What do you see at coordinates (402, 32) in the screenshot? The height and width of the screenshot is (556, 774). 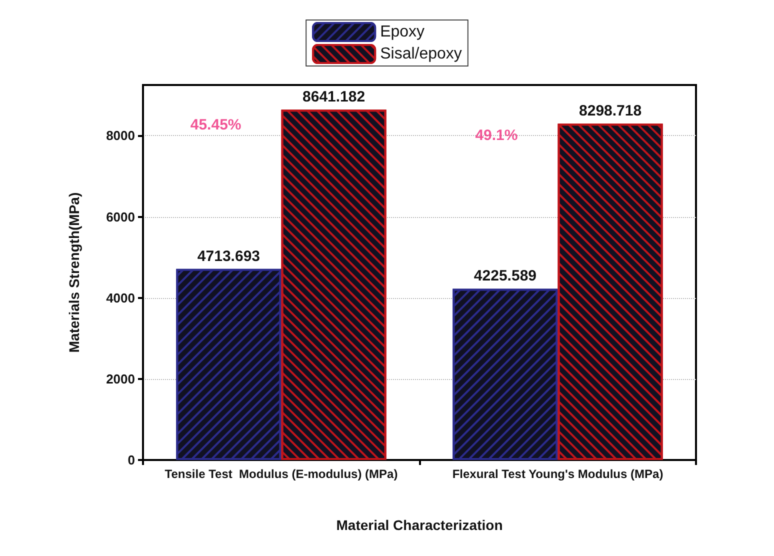 I see `legend-label: Epoxy` at bounding box center [402, 32].